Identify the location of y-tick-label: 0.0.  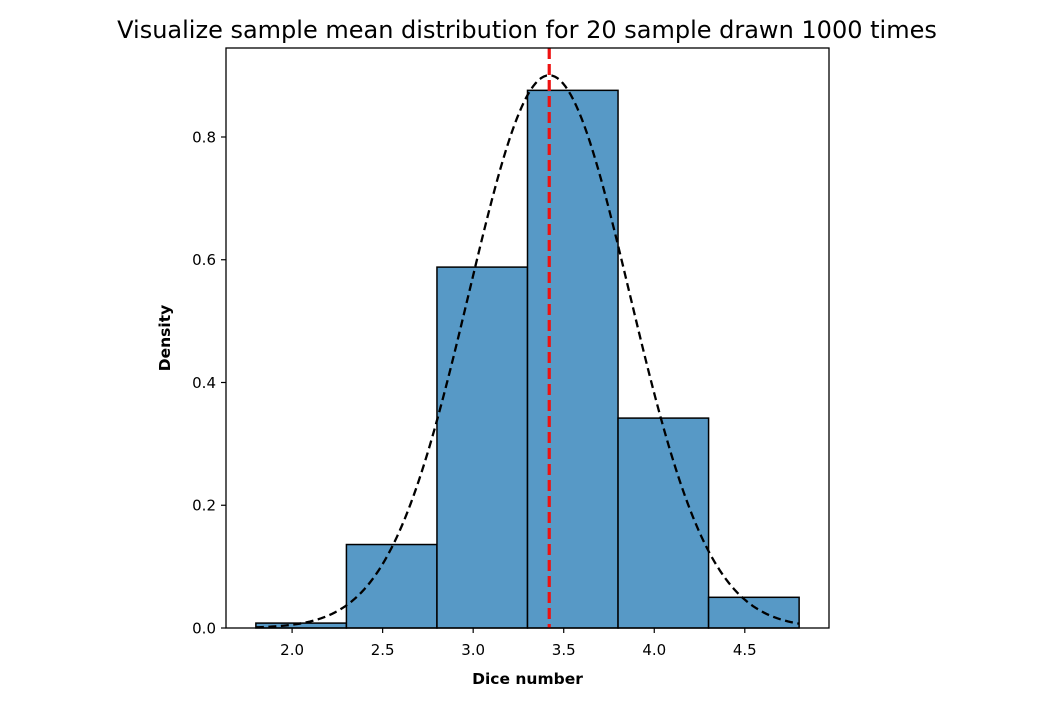
(204, 629).